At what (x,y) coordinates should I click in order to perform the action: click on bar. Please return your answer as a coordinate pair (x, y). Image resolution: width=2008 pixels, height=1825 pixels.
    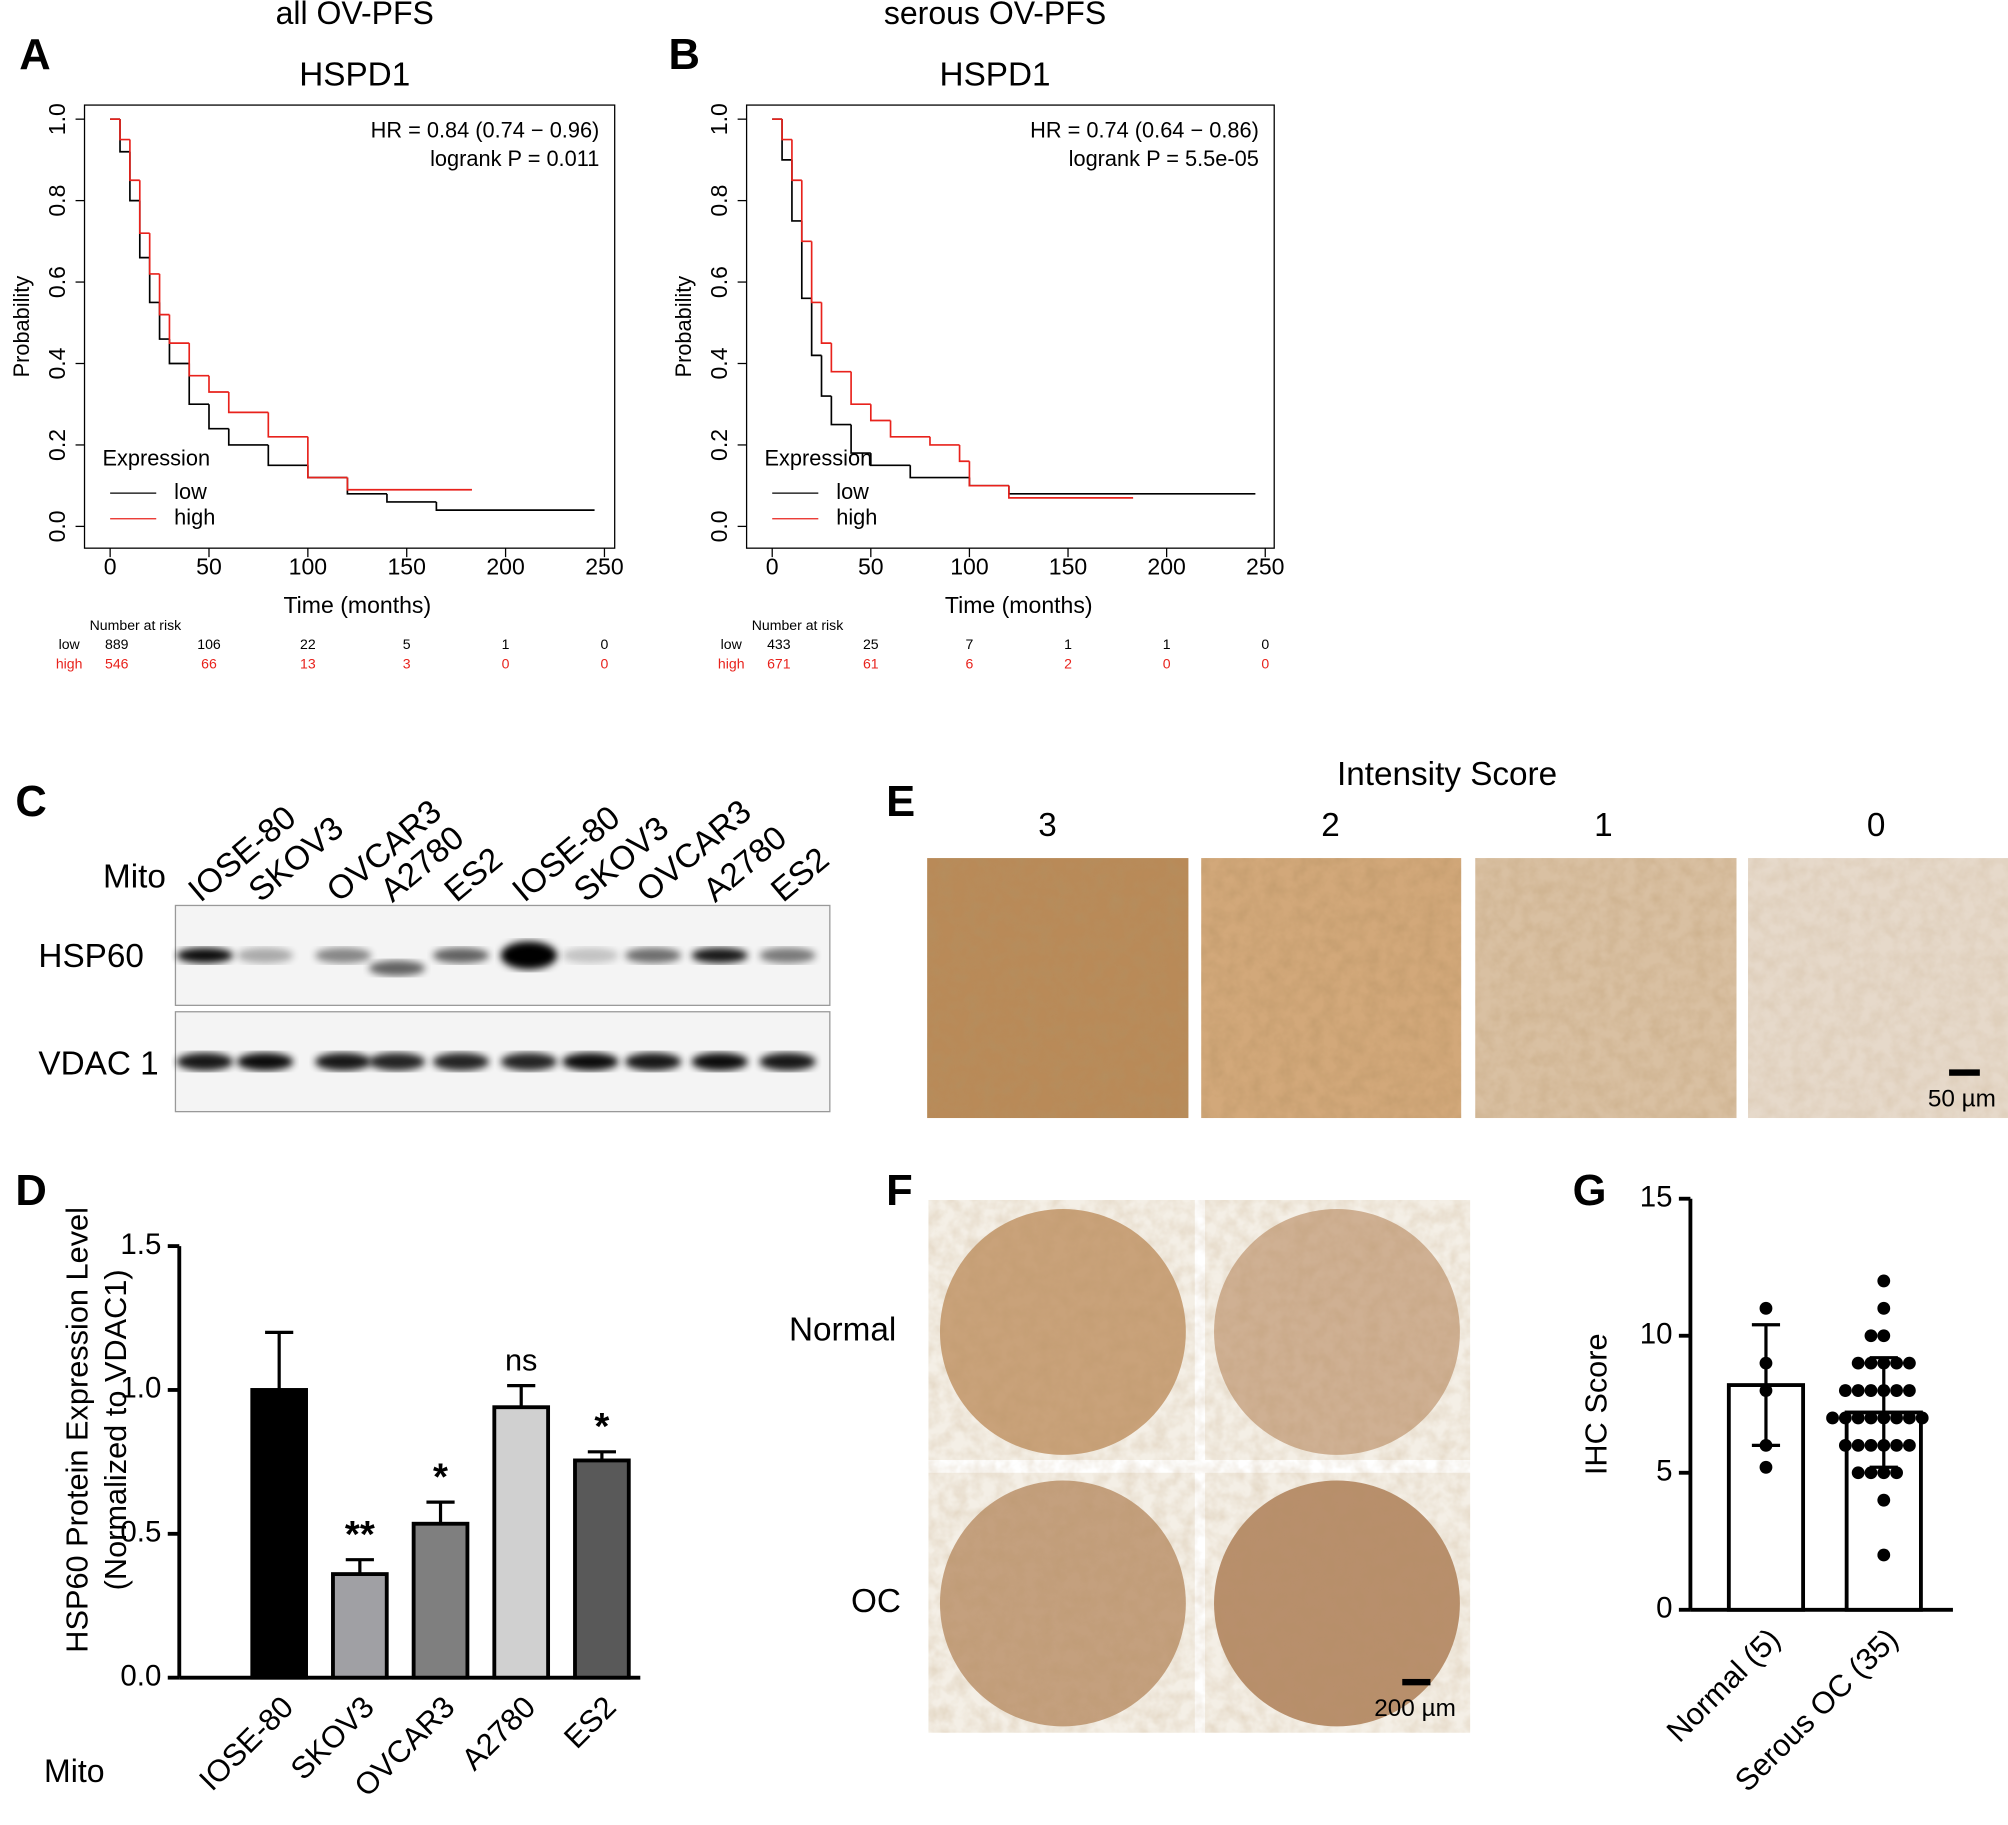
    Looking at the image, I should click on (440, 1600).